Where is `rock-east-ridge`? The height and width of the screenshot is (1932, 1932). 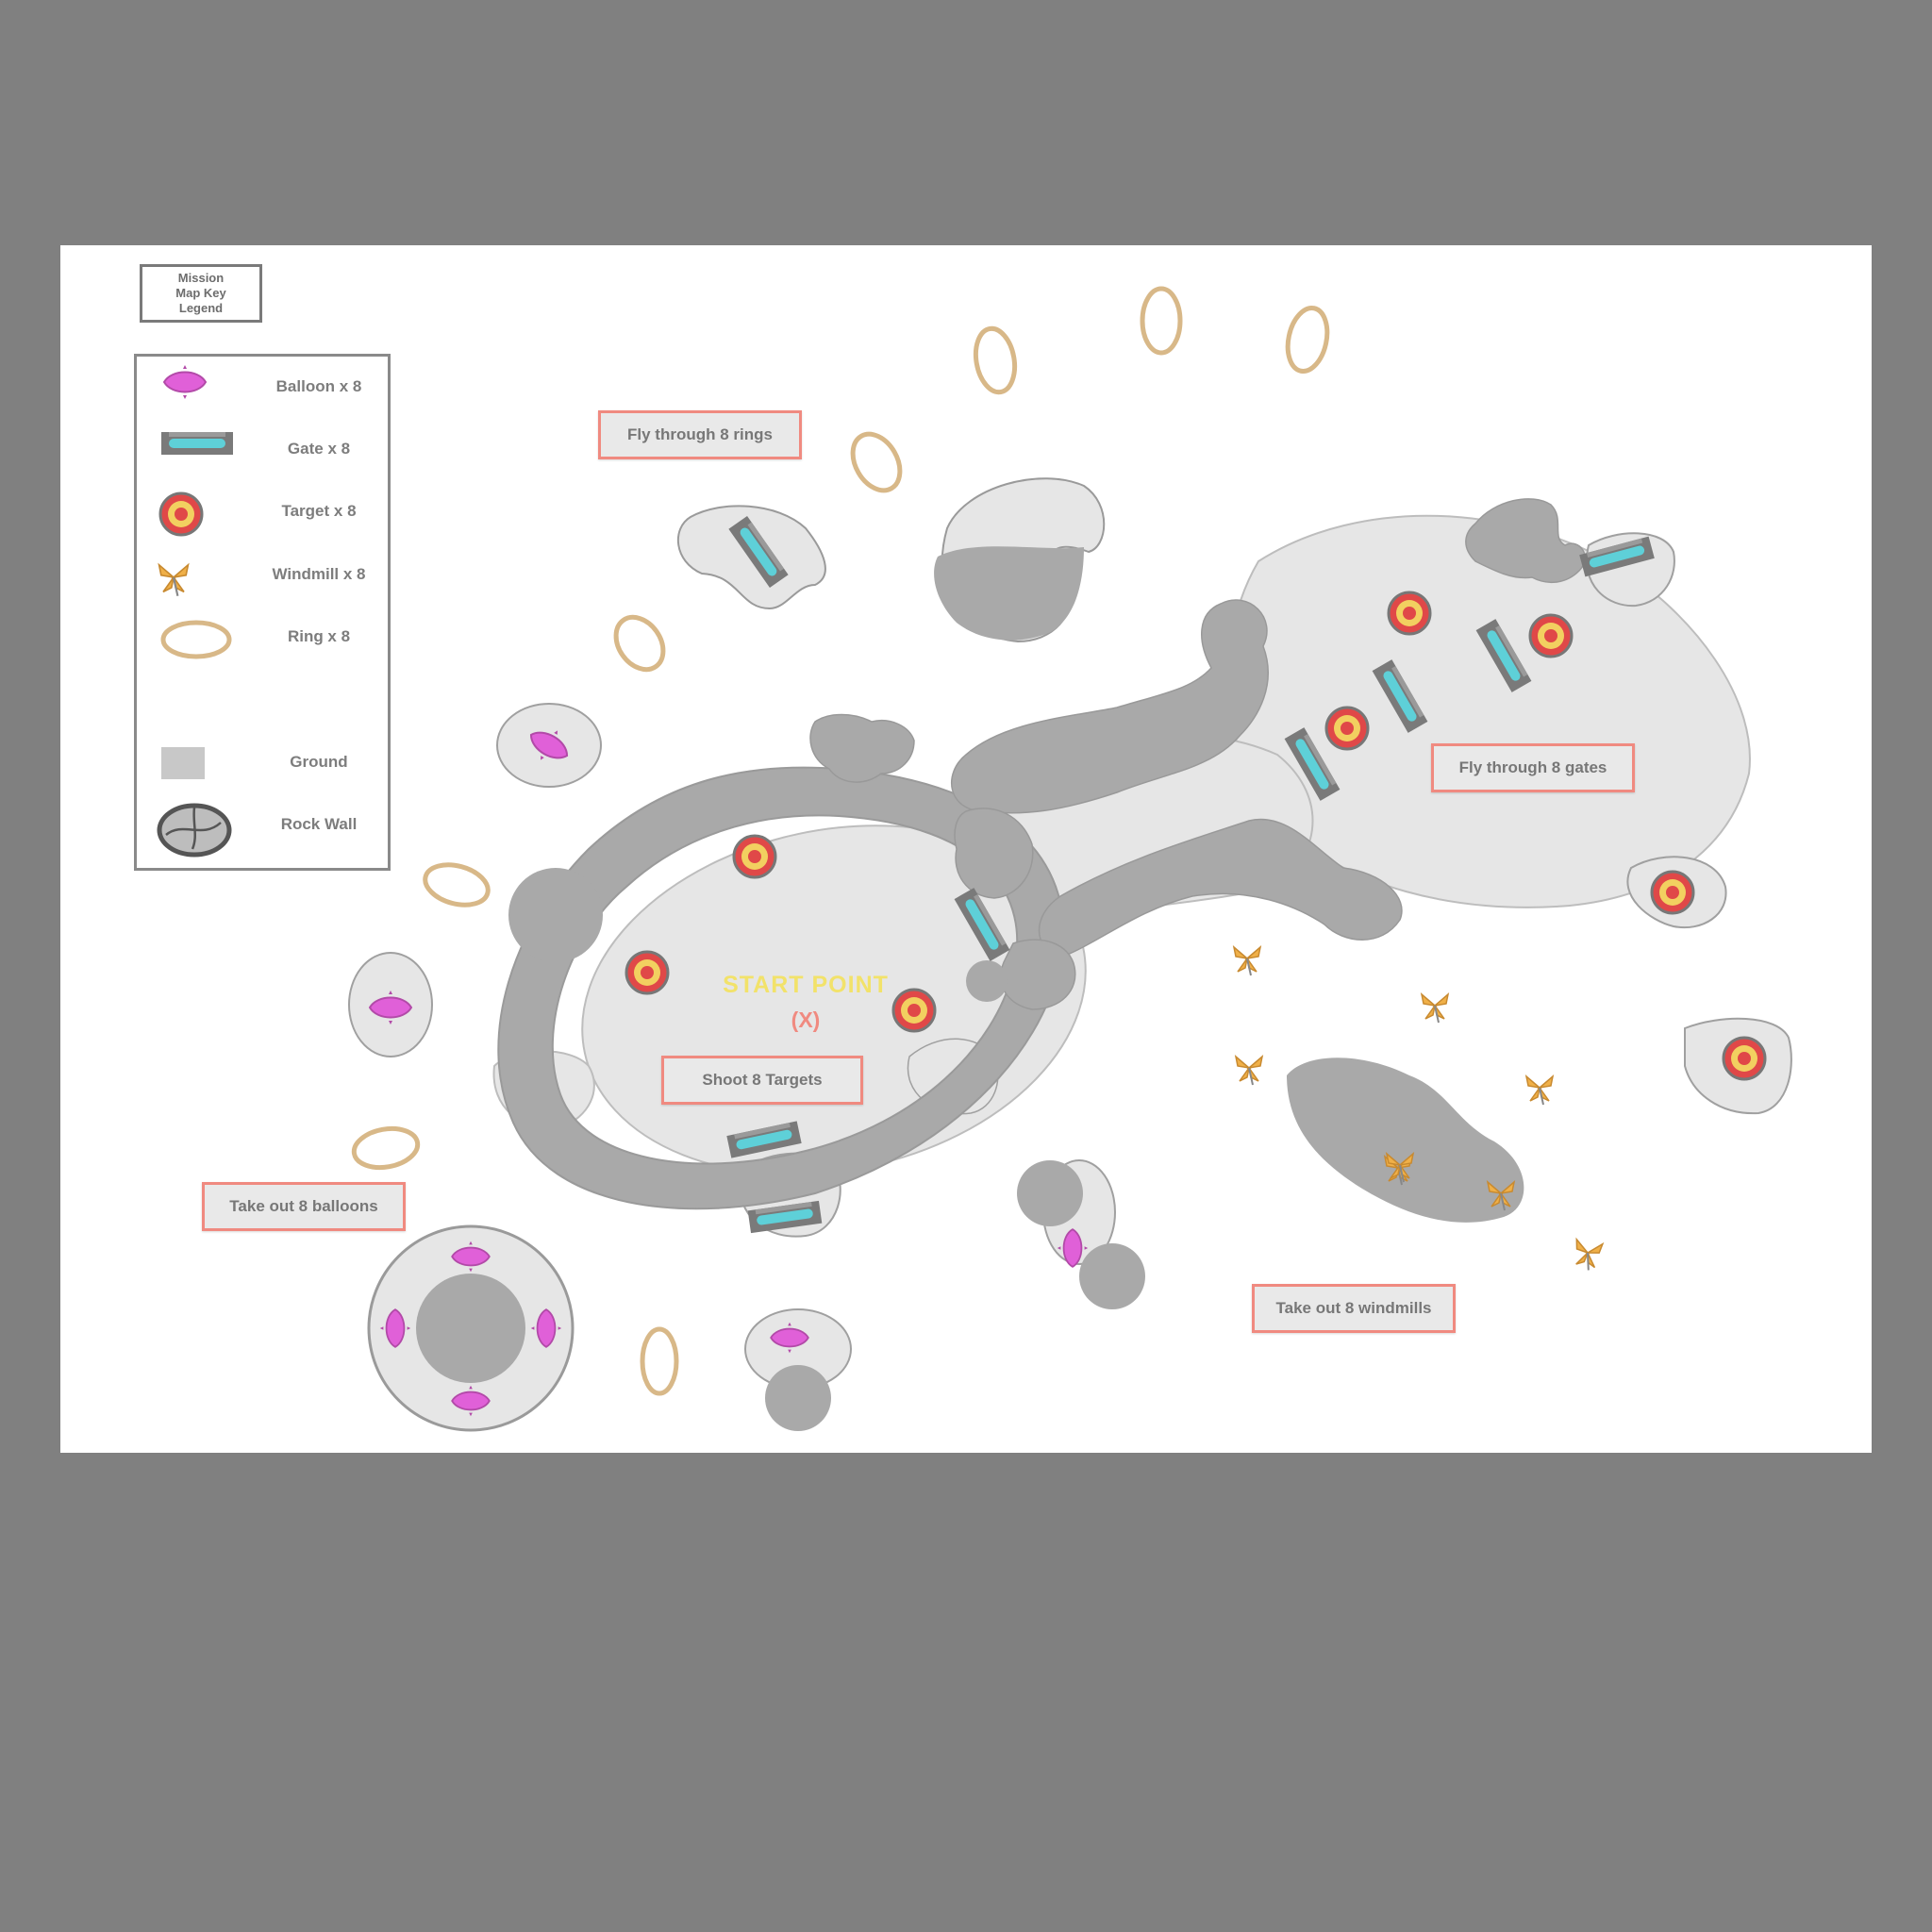
rock-east-ridge is located at coordinates (1221, 888).